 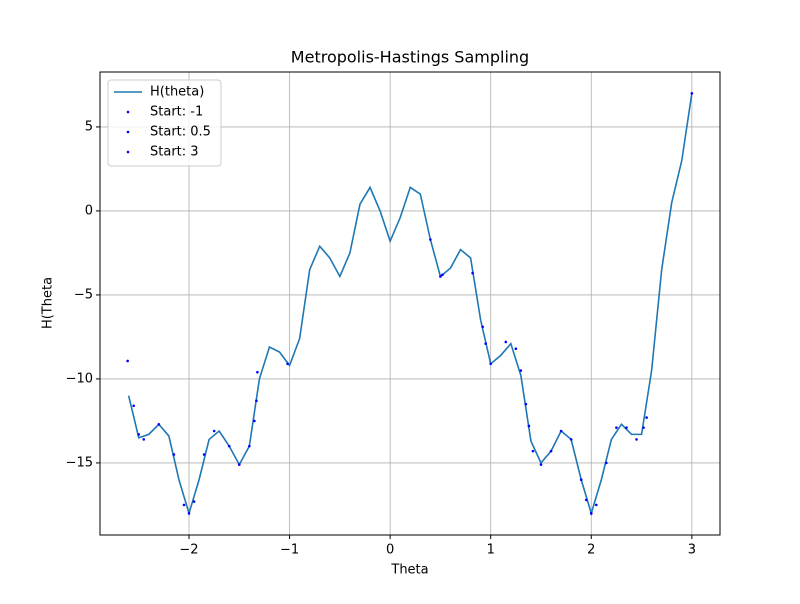 I want to click on legend-label: Start: 3, so click(x=174, y=152).